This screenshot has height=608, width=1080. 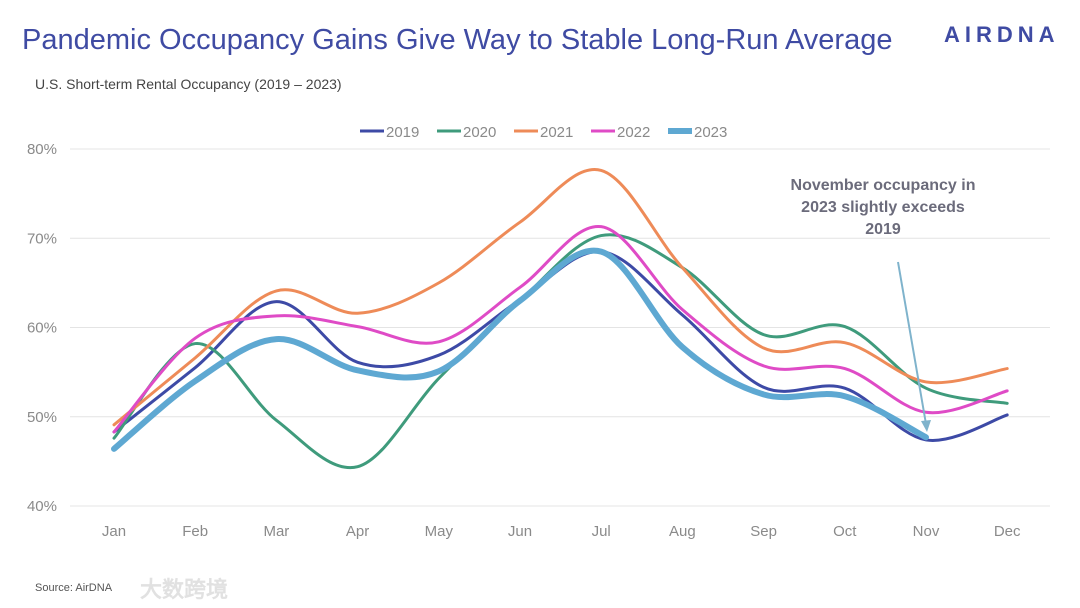 I want to click on annotation-arrowhead, so click(x=926, y=426).